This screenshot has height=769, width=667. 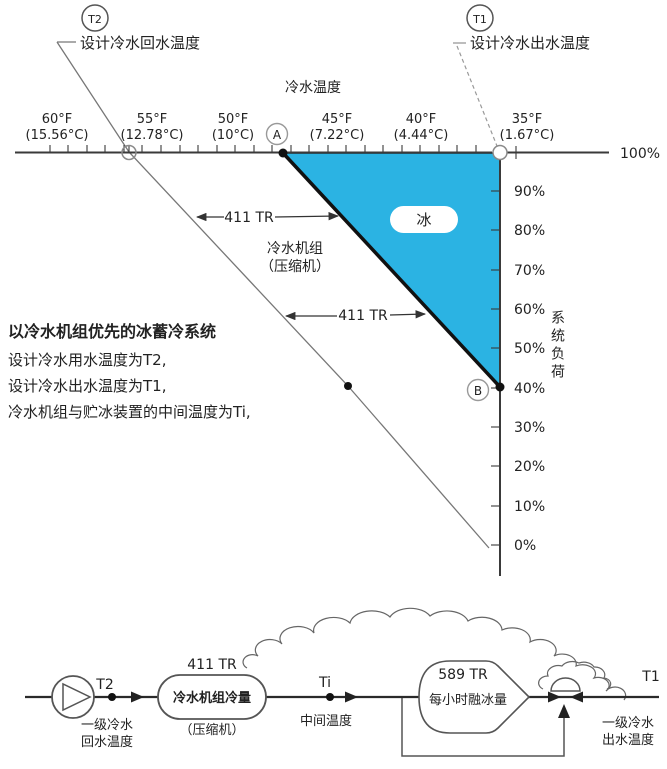 I want to click on point-b: B, so click(x=485, y=390).